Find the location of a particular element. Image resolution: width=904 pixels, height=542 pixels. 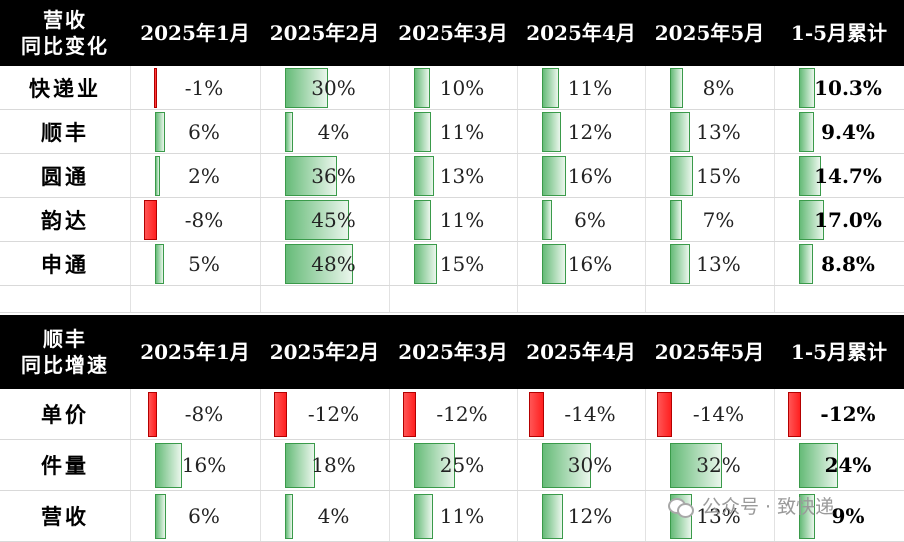

data-cell: 18% is located at coordinates (324, 465).